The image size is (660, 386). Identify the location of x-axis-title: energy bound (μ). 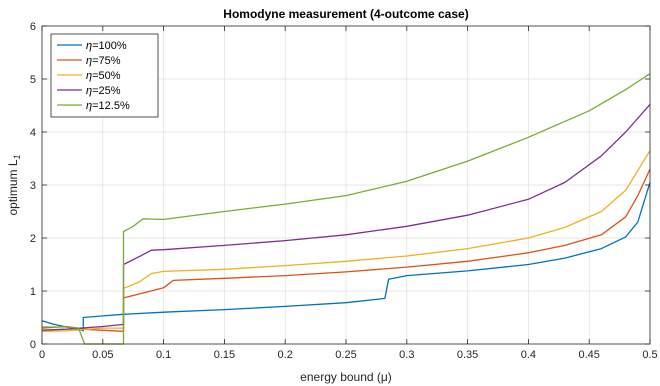
(346, 377).